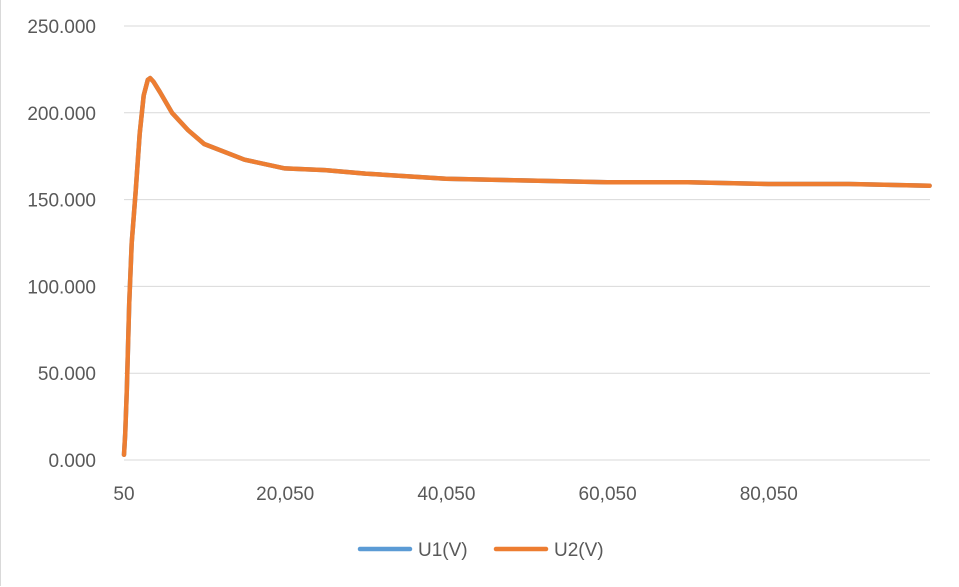  I want to click on y-tick-label: 200.000, so click(61, 114).